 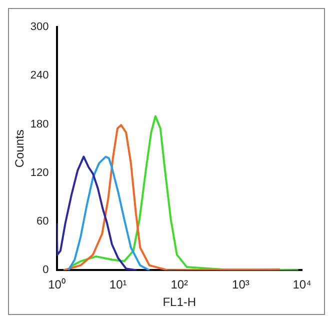 What do you see at coordinates (39, 27) in the screenshot?
I see `y-tick-label: 300` at bounding box center [39, 27].